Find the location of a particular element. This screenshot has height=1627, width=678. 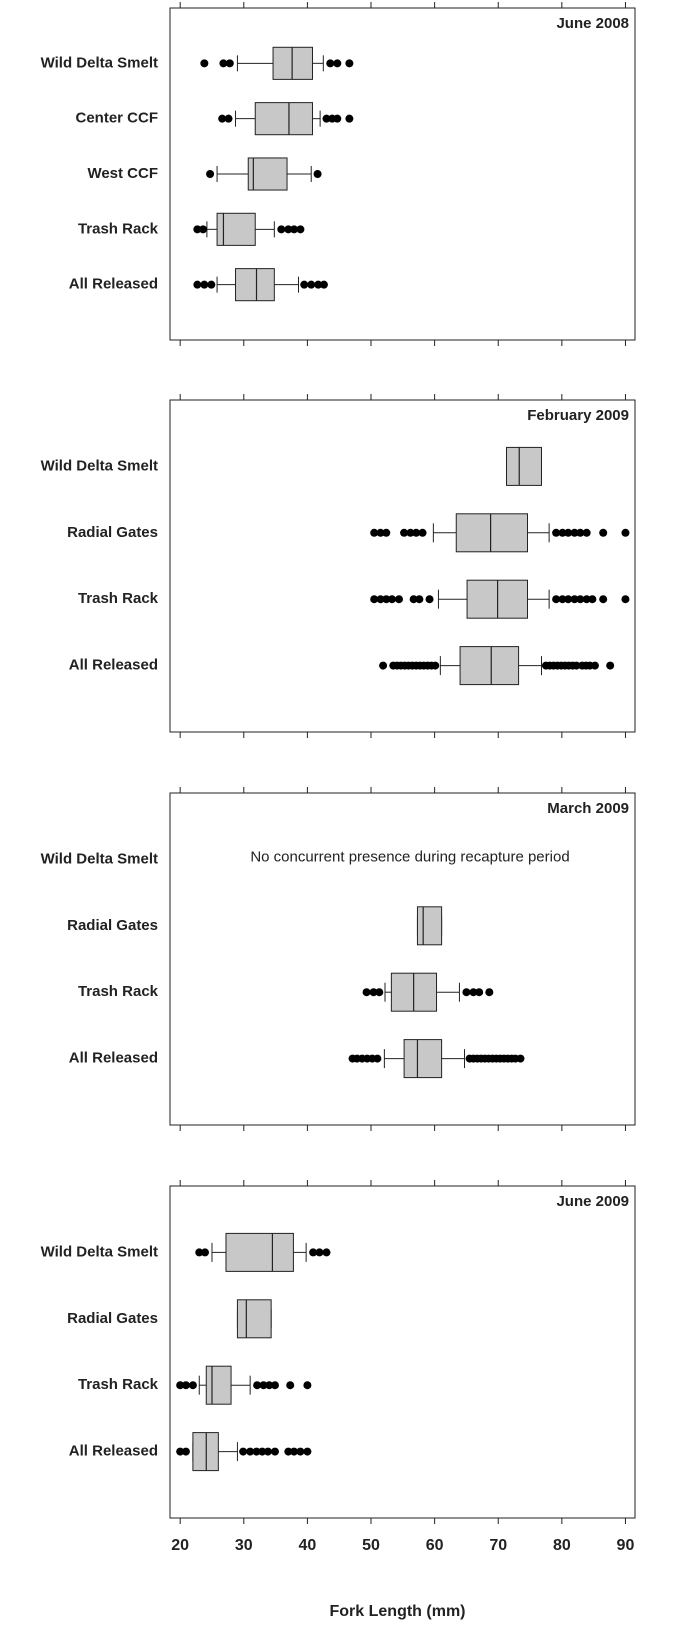

panel-title: February 2009 is located at coordinates (578, 415).